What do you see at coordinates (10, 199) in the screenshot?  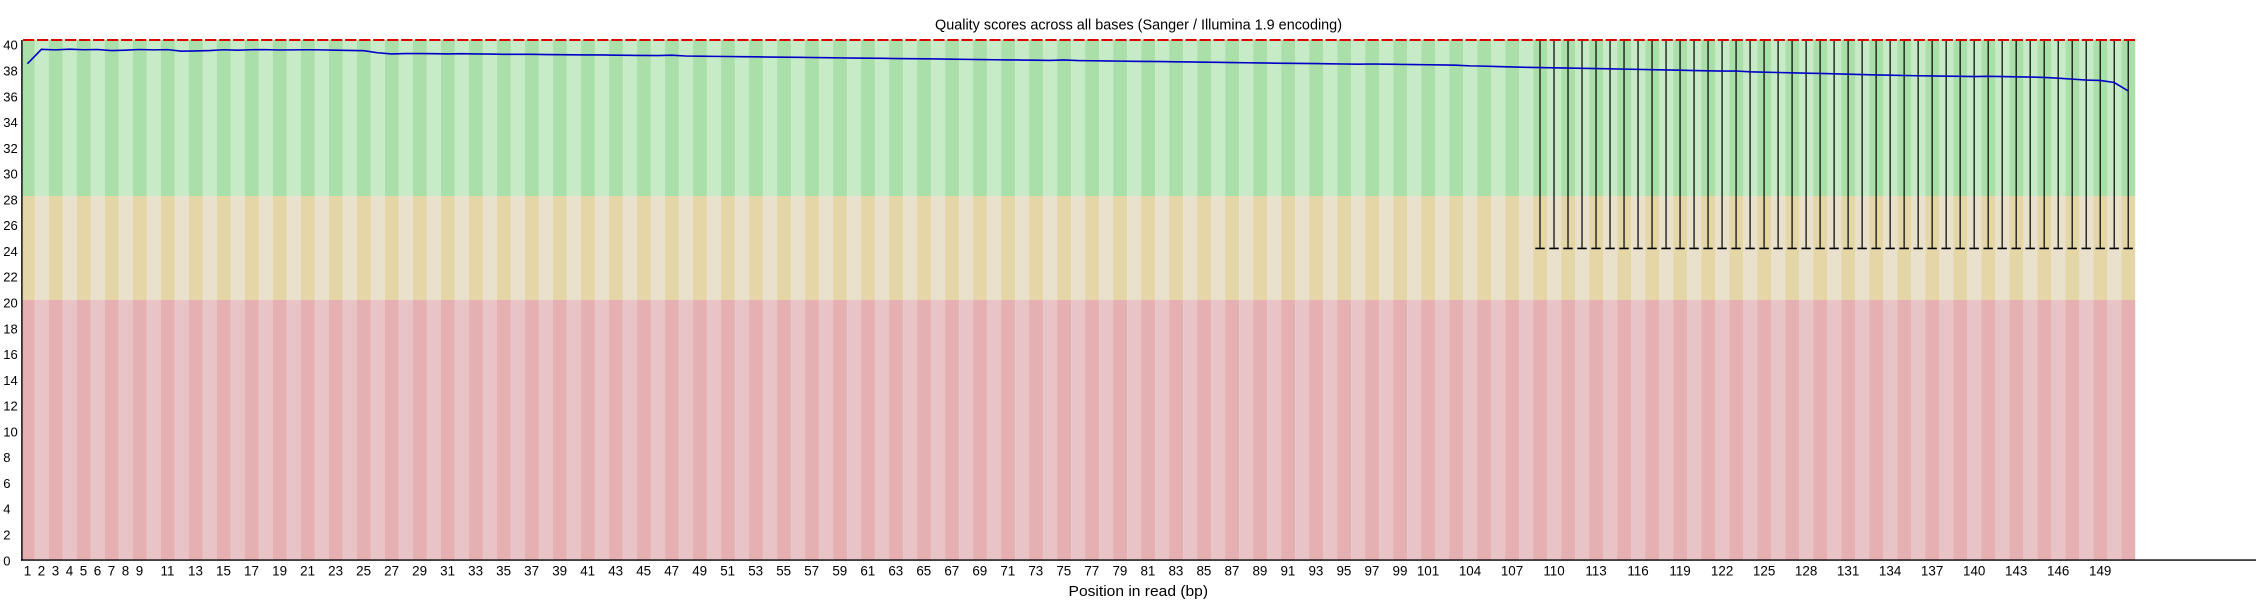 I see `svg-text: 28` at bounding box center [10, 199].